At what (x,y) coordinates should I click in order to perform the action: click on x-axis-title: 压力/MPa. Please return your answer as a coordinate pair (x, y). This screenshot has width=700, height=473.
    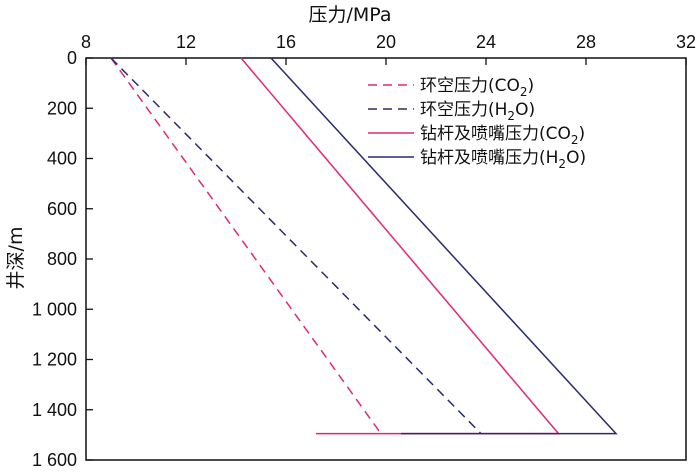
    Looking at the image, I should click on (349, 15).